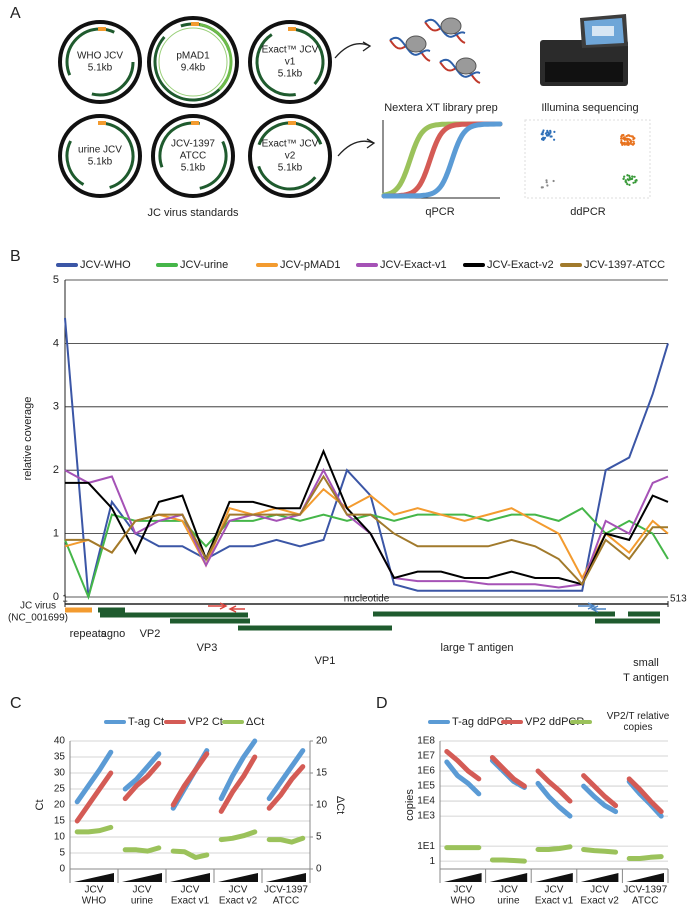 The height and width of the screenshot is (904, 687). Describe the element at coordinates (325, 661) in the screenshot. I see `gene-label: VP1` at that location.